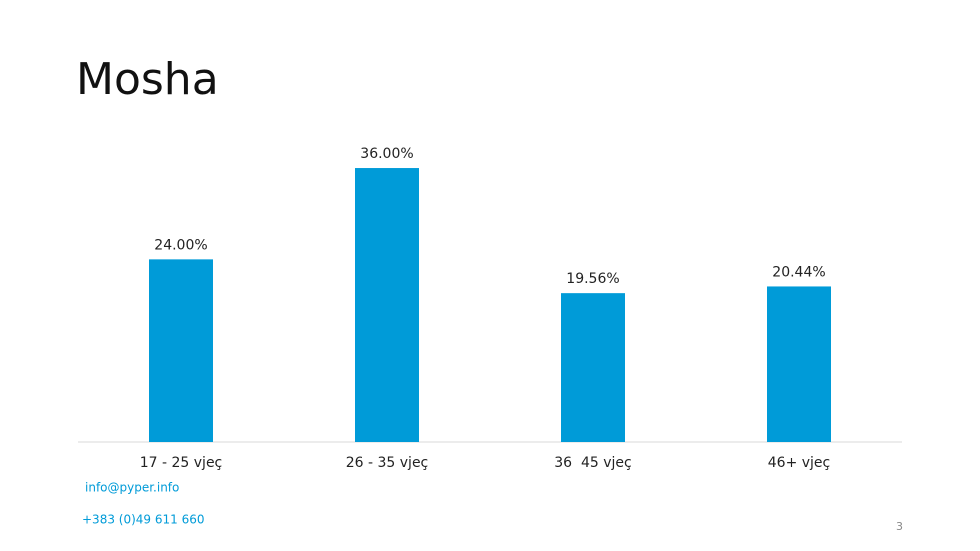 The height and width of the screenshot is (551, 980). What do you see at coordinates (143, 520) in the screenshot?
I see `phone: +383 (0)49 611 660` at bounding box center [143, 520].